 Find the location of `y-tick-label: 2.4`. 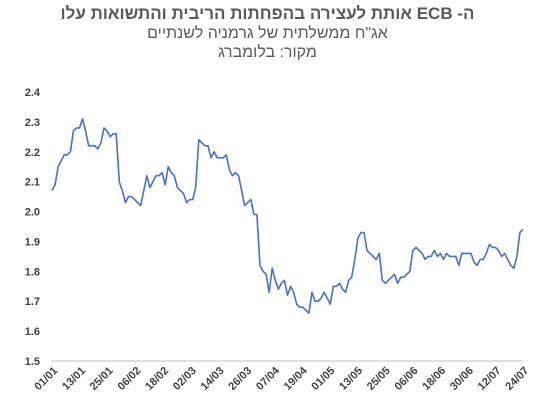

y-tick-label: 2.4 is located at coordinates (33, 93).